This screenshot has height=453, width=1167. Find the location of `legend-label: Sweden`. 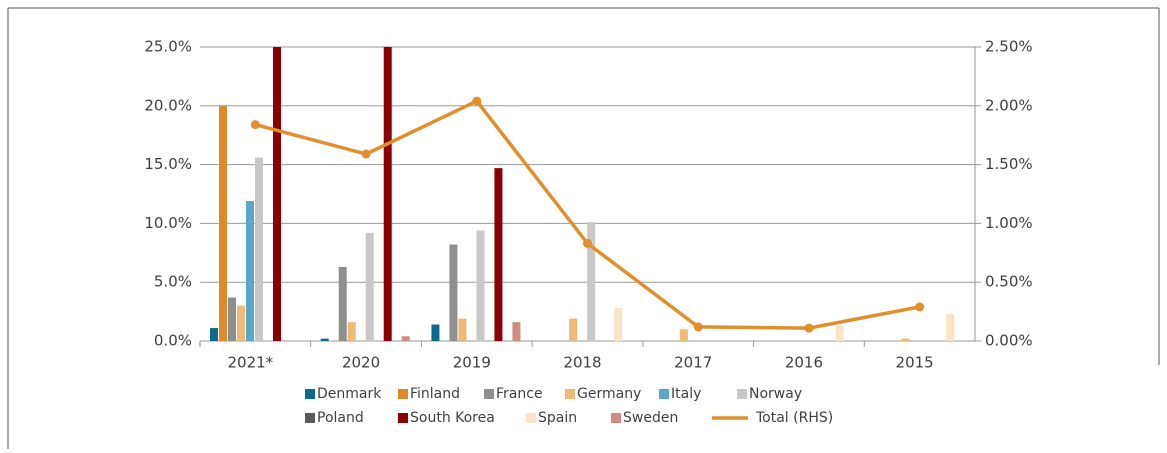

legend-label: Sweden is located at coordinates (650, 418).